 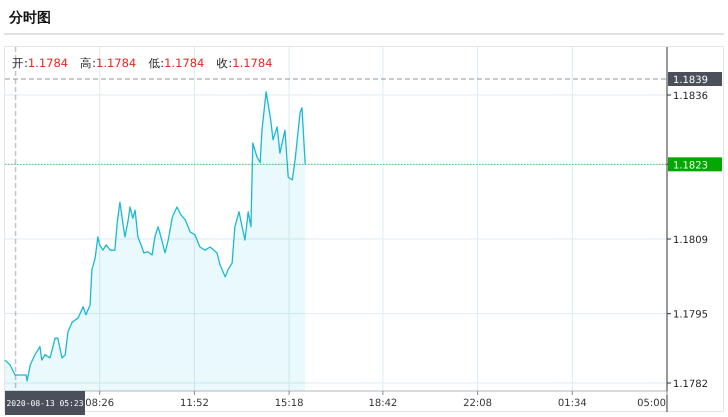 I want to click on annotation: 高:1.1784, so click(x=108, y=63).